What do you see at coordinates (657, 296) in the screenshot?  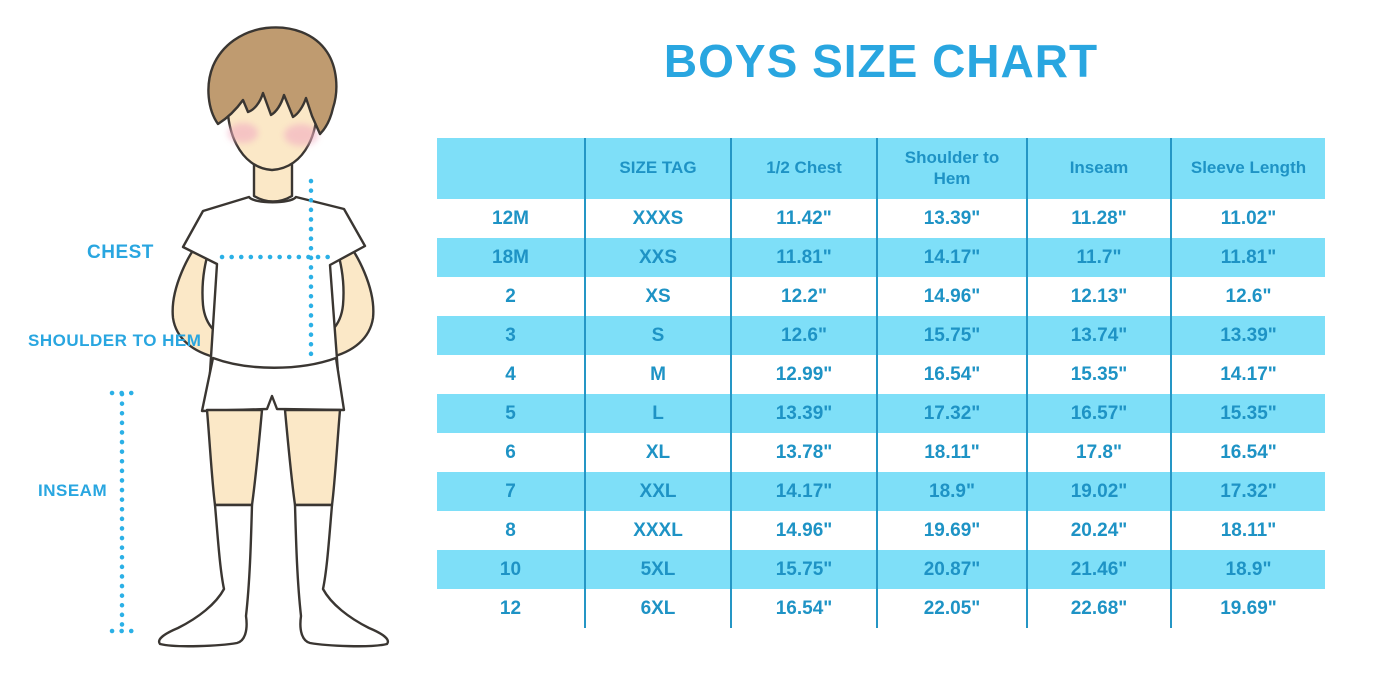 I see `measurement-cell: XS` at bounding box center [657, 296].